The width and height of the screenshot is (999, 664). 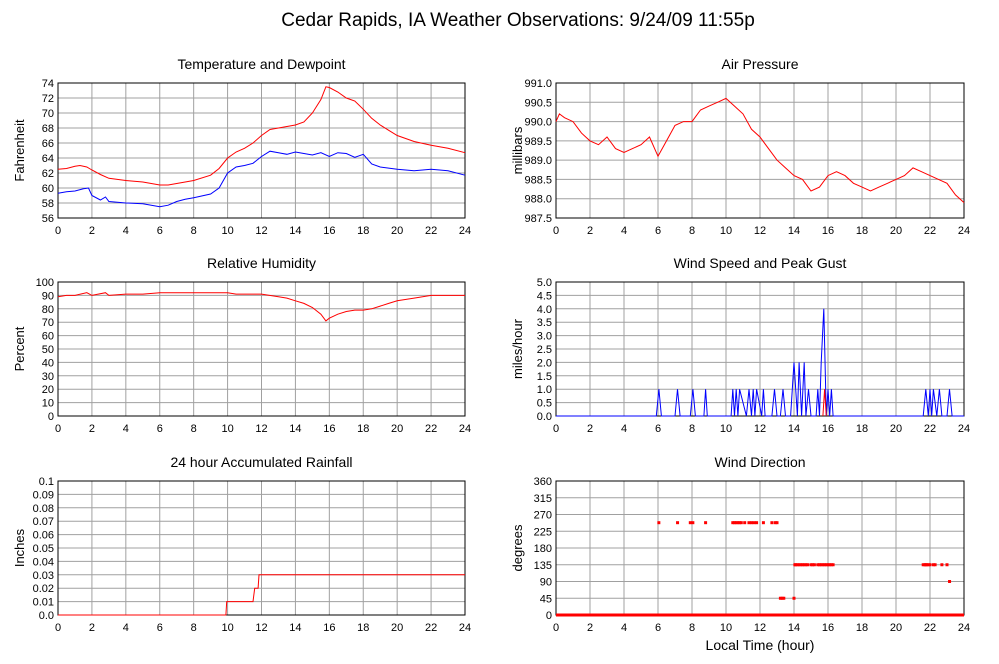 I want to click on plot-frame, so click(x=261, y=548).